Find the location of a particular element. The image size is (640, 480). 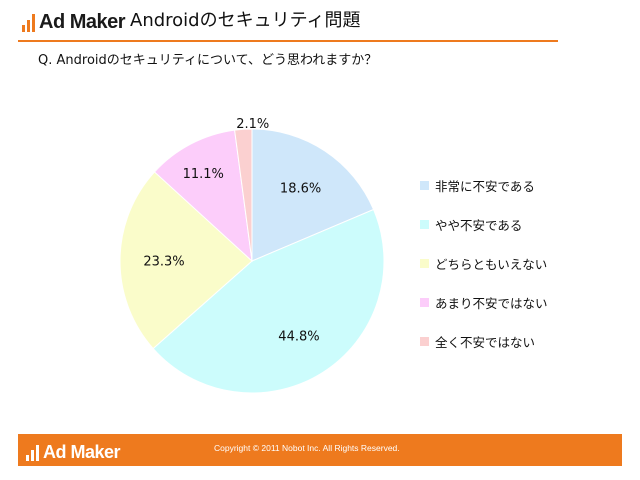

legend-label: あまり不安ではない is located at coordinates (491, 303).